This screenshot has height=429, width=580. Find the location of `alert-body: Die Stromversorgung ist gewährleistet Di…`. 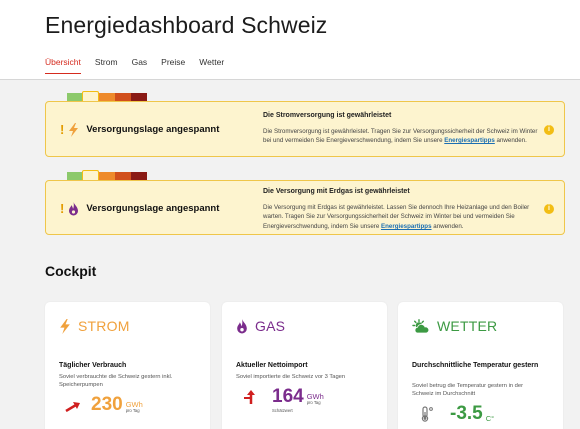

alert-body: Die Stromversorgung ist gewährleistet Di… is located at coordinates (403, 128).